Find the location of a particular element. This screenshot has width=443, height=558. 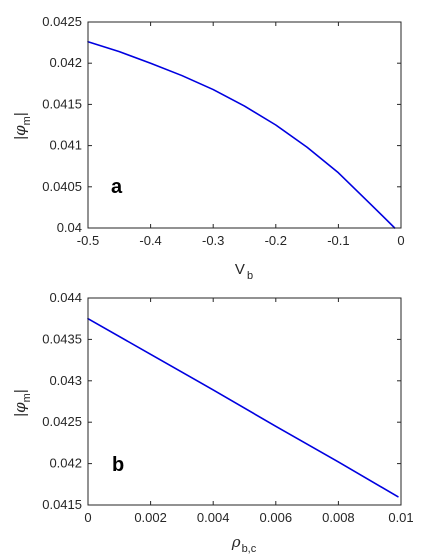

panel-b-xlabel-sub: b,c is located at coordinates (249, 549).